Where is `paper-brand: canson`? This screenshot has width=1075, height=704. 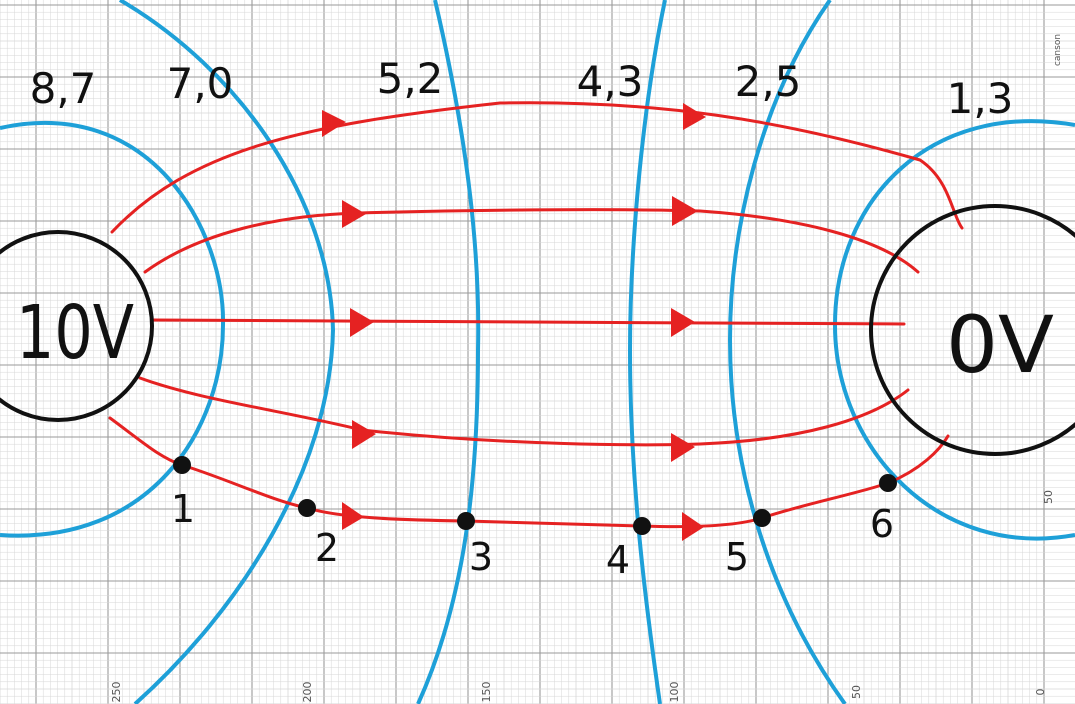 paper-brand: canson is located at coordinates (1058, 50).